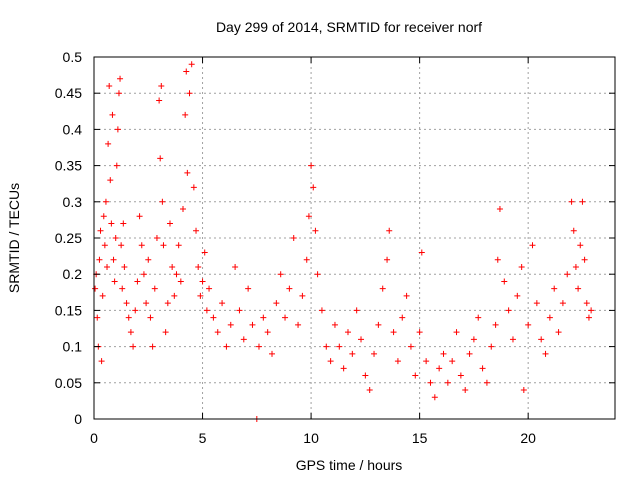 The width and height of the screenshot is (640, 480). I want to click on x-tick-label: 0, so click(94, 438).